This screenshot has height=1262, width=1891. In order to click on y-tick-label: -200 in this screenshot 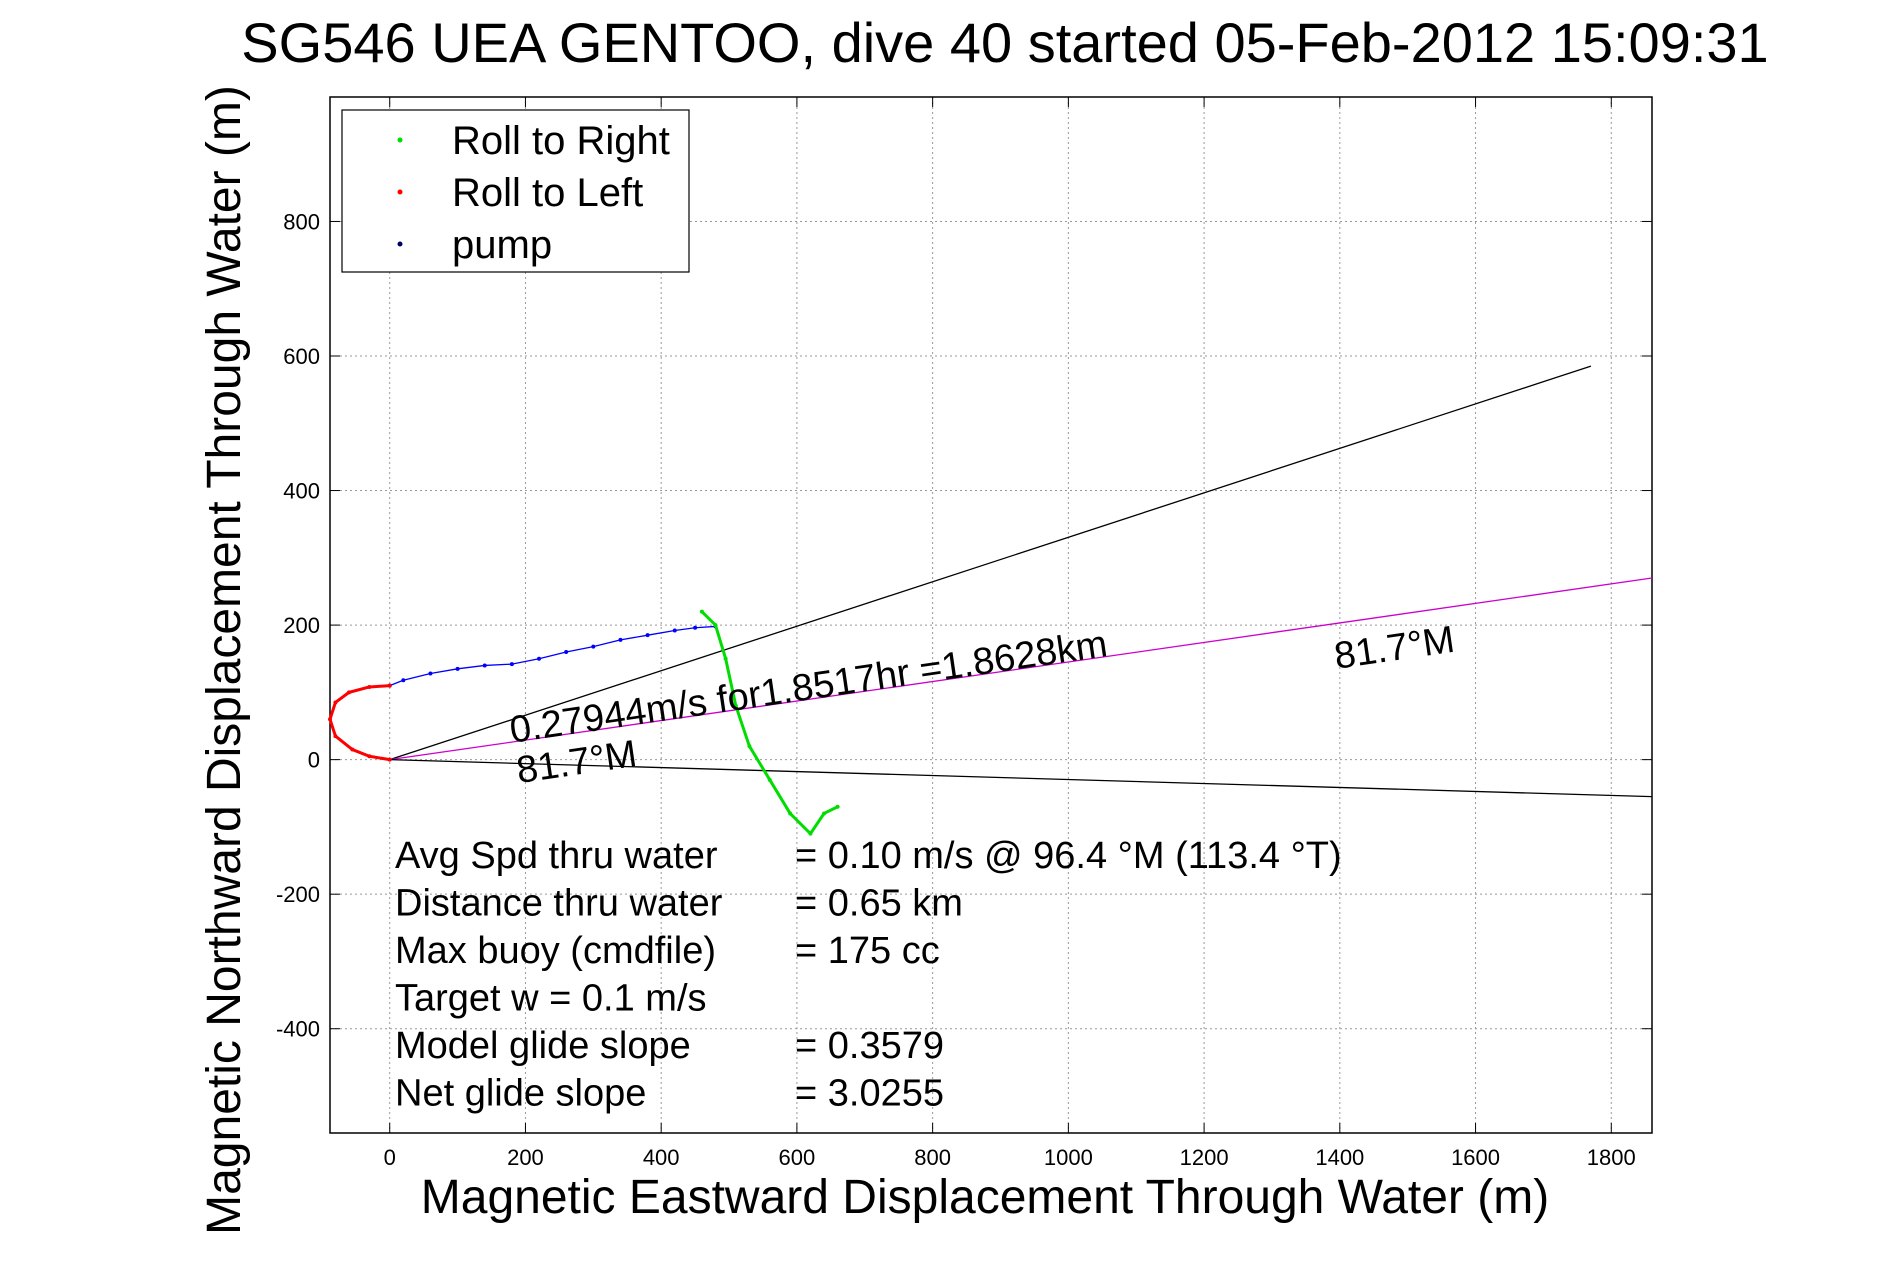, I will do `click(298, 894)`.